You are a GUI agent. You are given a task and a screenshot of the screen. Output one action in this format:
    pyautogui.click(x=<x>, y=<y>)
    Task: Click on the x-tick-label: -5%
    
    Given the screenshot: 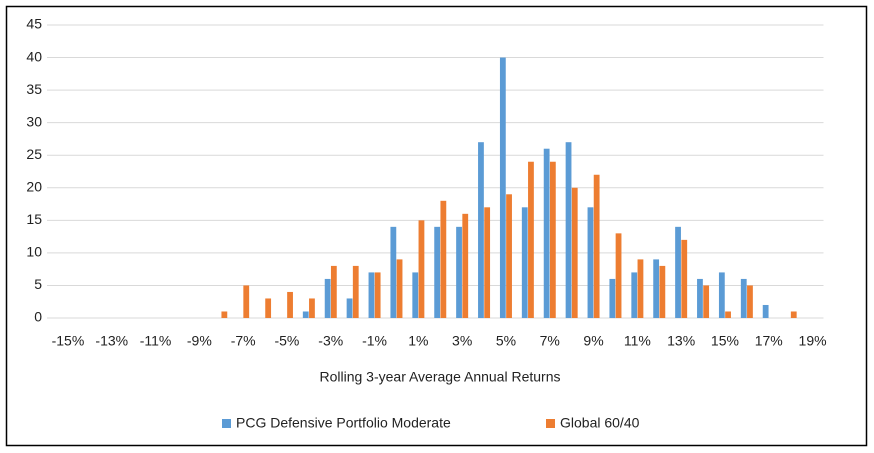 What is the action you would take?
    pyautogui.click(x=286, y=341)
    